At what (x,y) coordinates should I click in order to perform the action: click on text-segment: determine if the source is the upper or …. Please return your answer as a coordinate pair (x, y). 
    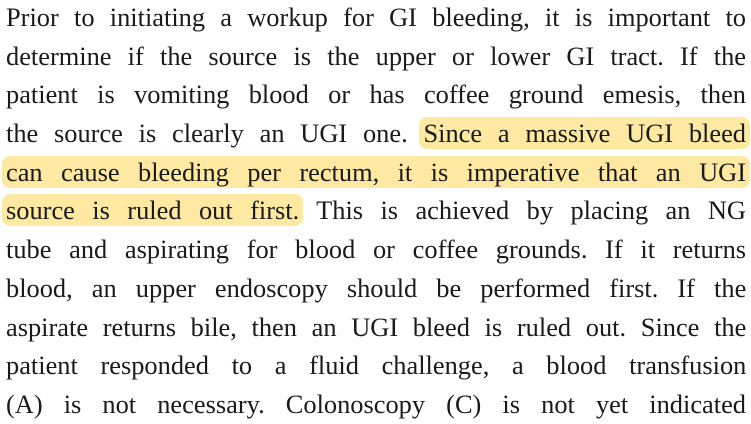
    Looking at the image, I should click on (376, 55).